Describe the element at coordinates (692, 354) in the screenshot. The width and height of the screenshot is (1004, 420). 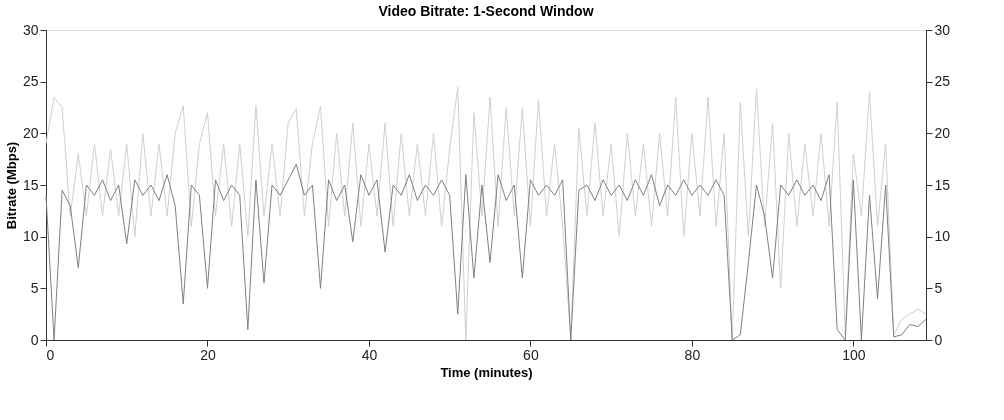
I see `x-tick-label: 80` at that location.